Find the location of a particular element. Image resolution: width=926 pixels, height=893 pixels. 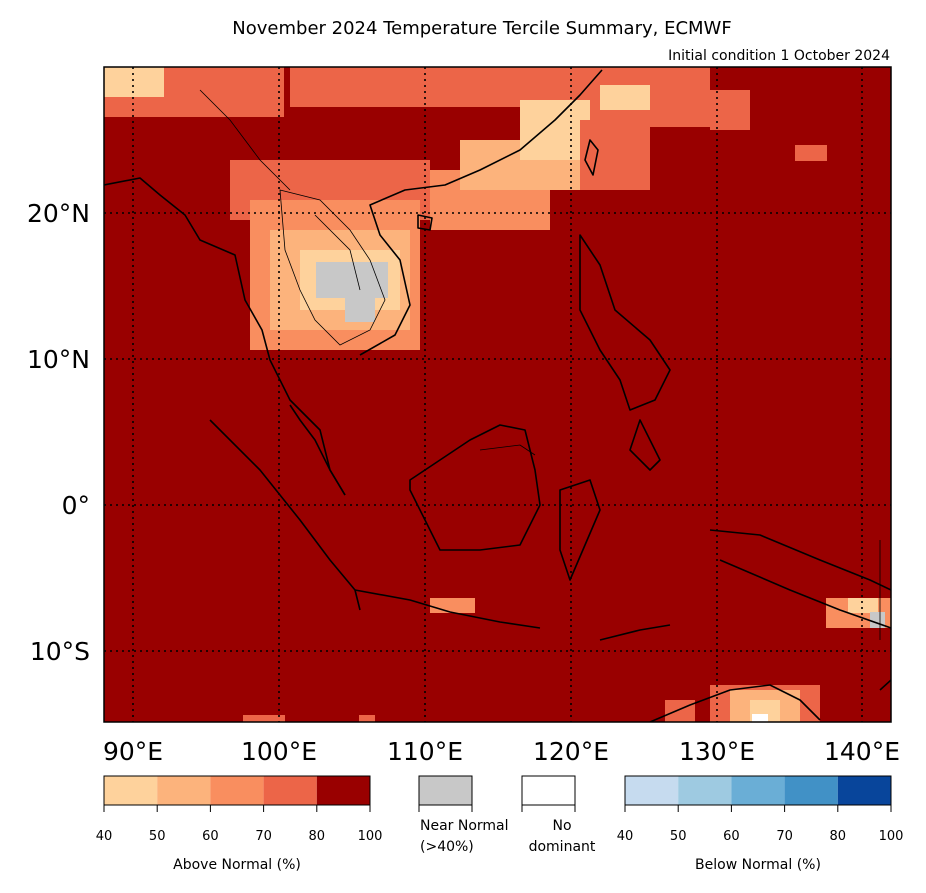

lat-label: 20°N is located at coordinates (58, 213).